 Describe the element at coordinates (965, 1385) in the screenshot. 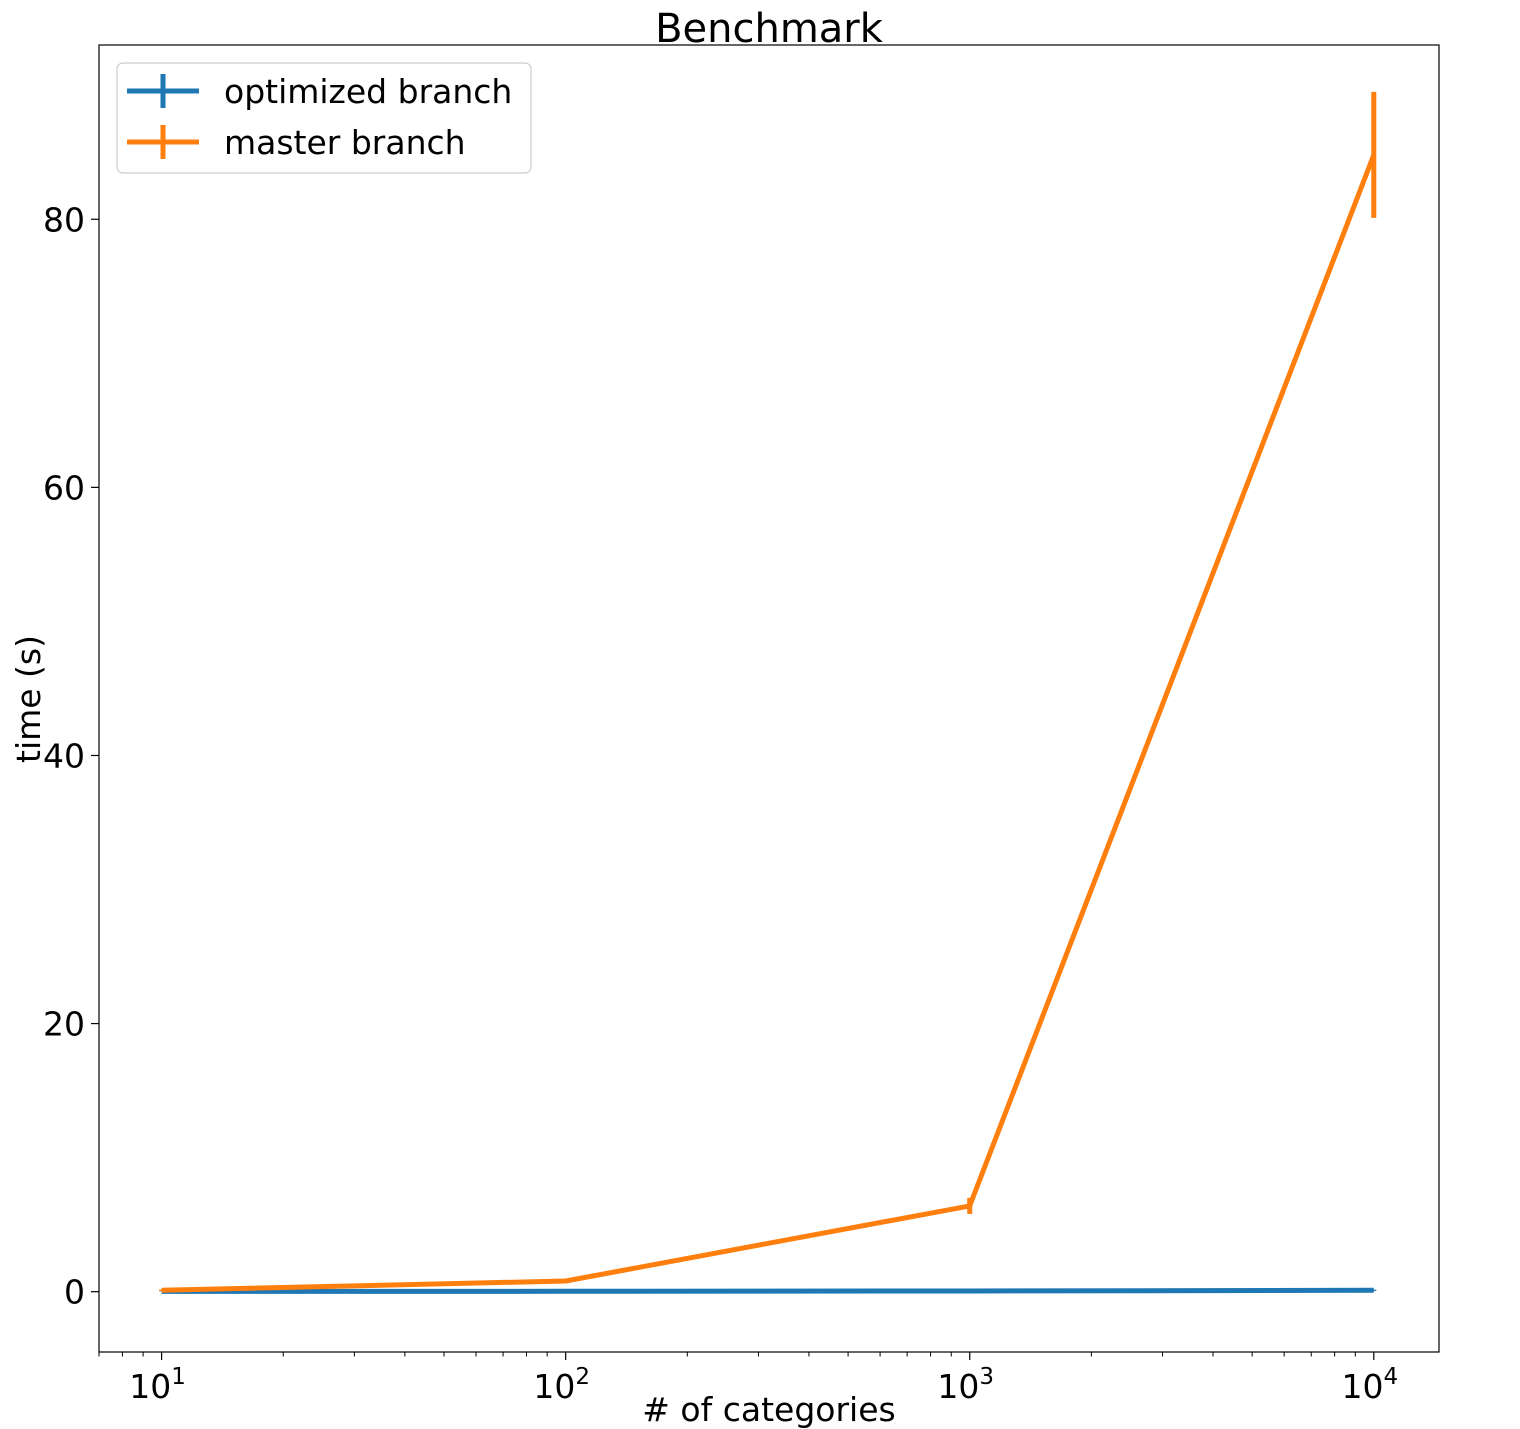

I see `x-tick-label: 10³` at that location.